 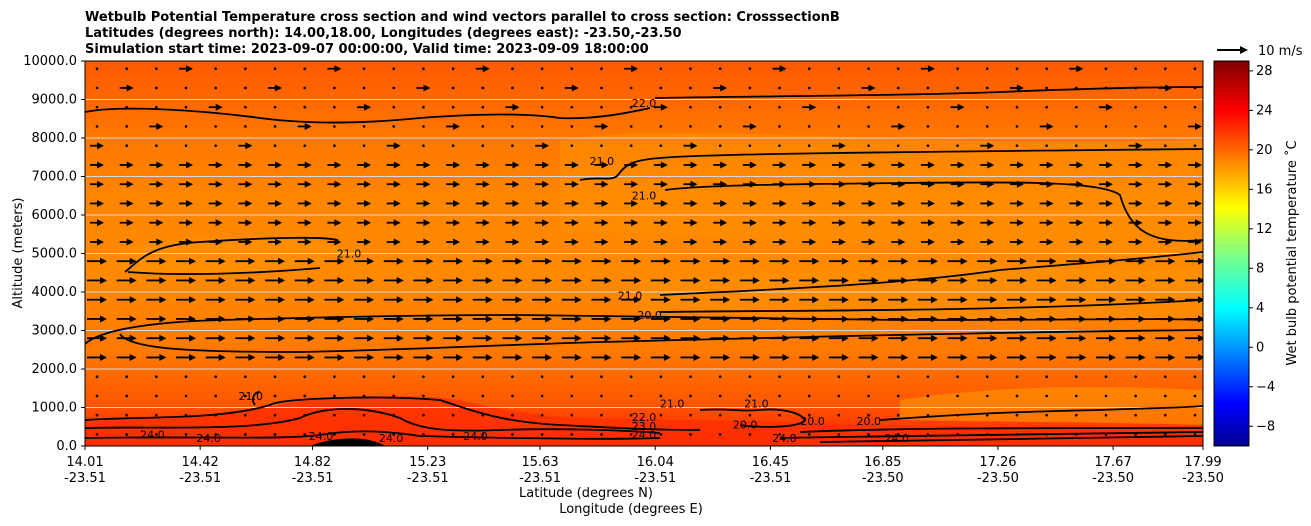 What do you see at coordinates (1260, 308) in the screenshot?
I see `colorbar-tick-label: 4` at bounding box center [1260, 308].